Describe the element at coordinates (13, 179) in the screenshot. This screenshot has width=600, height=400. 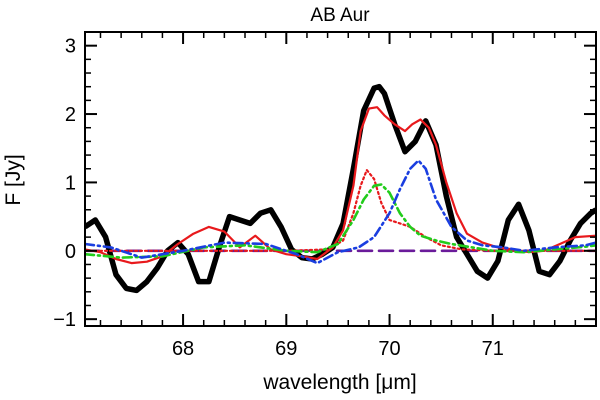
I see `y-axis-label: F [Jy]` at that location.